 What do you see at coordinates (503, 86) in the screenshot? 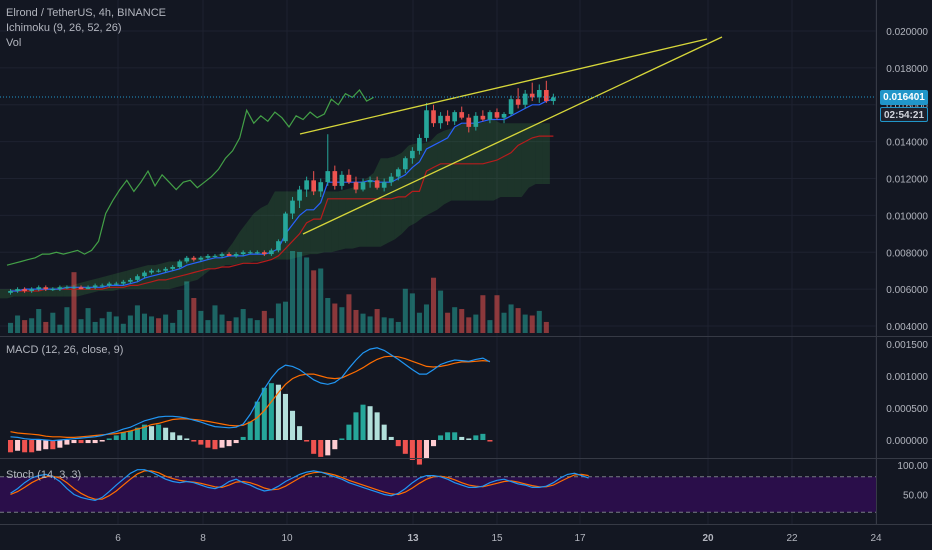
I see `wedge-upper-trendline` at bounding box center [503, 86].